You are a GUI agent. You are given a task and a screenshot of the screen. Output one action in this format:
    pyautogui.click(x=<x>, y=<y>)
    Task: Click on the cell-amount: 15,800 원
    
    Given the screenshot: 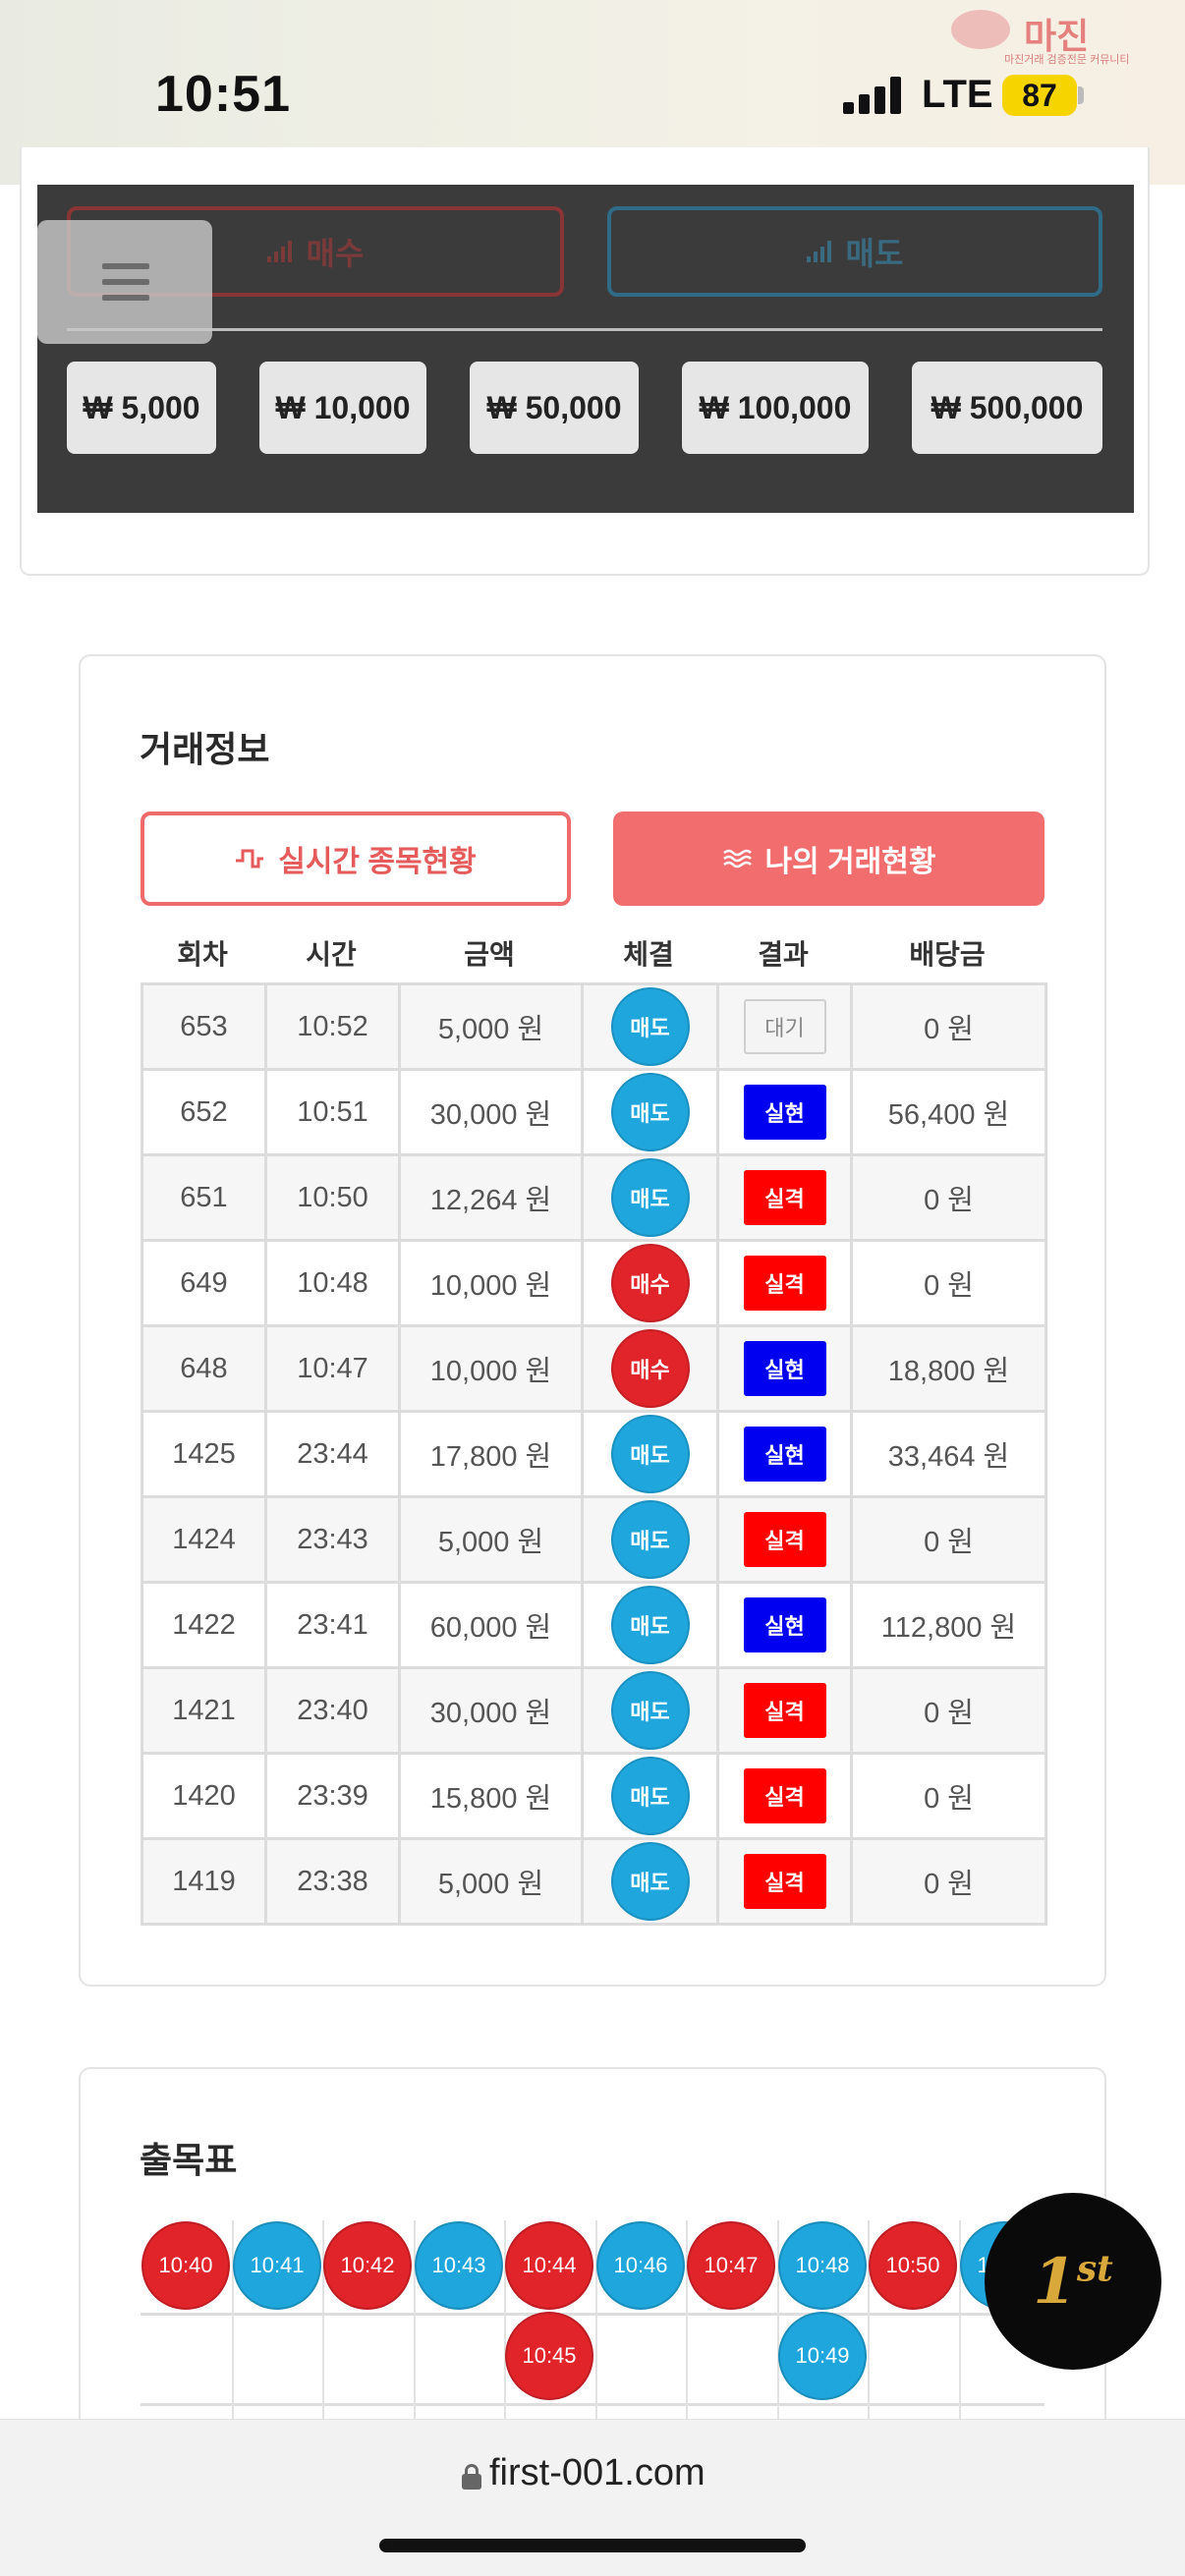 What is the action you would take?
    pyautogui.click(x=491, y=1796)
    